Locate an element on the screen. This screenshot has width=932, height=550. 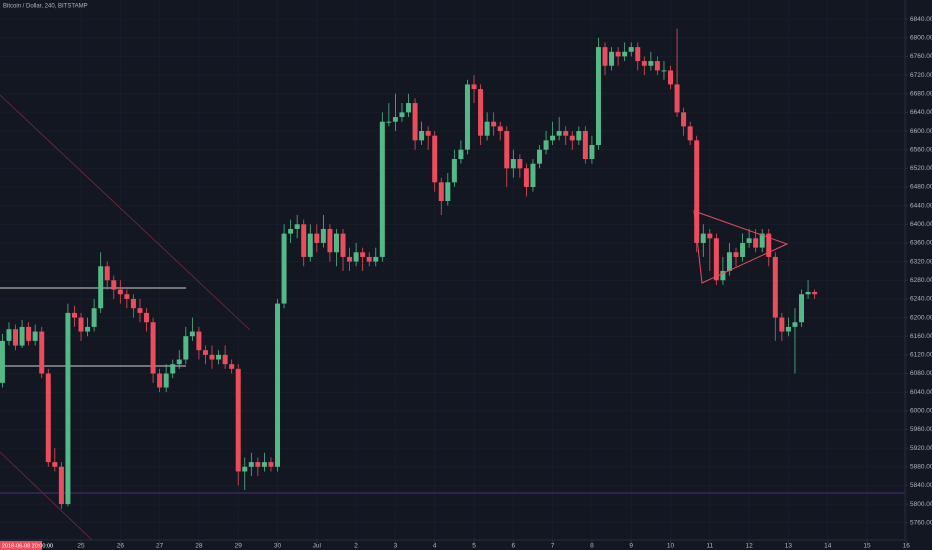
y-tick-label: 5920.00 is located at coordinates (921, 448).